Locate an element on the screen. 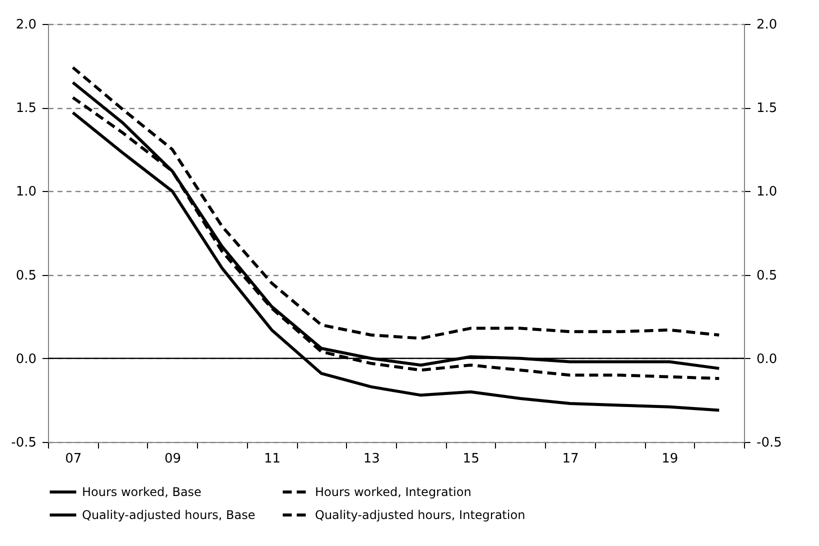 This screenshot has height=546, width=819. y2-tick-label: 2.0 is located at coordinates (767, 25).